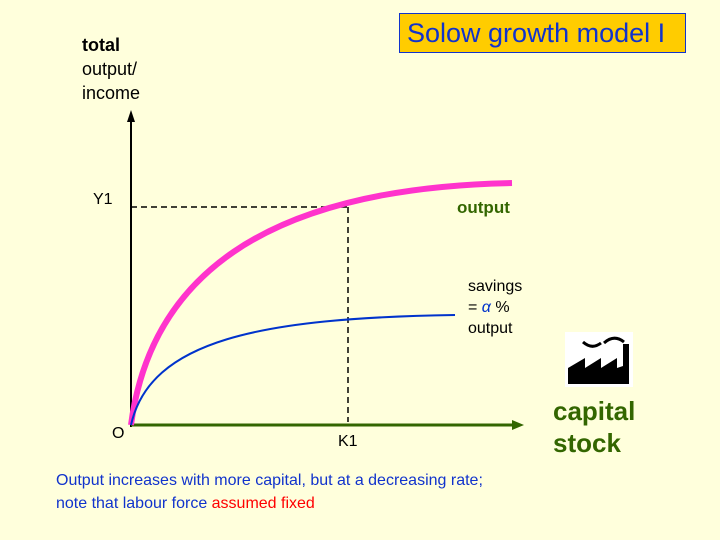 The image size is (720, 540). Describe the element at coordinates (473, 307) in the screenshot. I see `savings-label-eq: =` at that location.